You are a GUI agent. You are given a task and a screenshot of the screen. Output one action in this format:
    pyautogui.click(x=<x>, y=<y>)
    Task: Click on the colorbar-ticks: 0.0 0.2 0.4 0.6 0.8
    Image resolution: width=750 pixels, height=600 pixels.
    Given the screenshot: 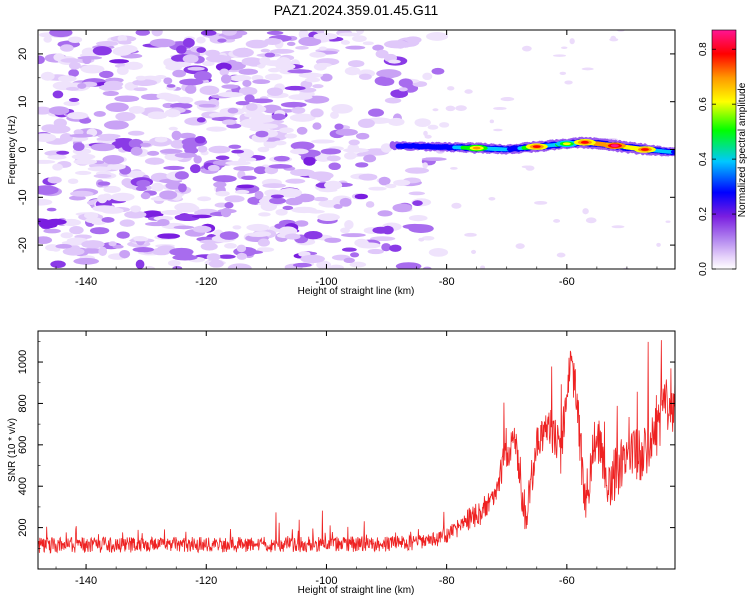 What is the action you would take?
    pyautogui.click(x=717, y=159)
    